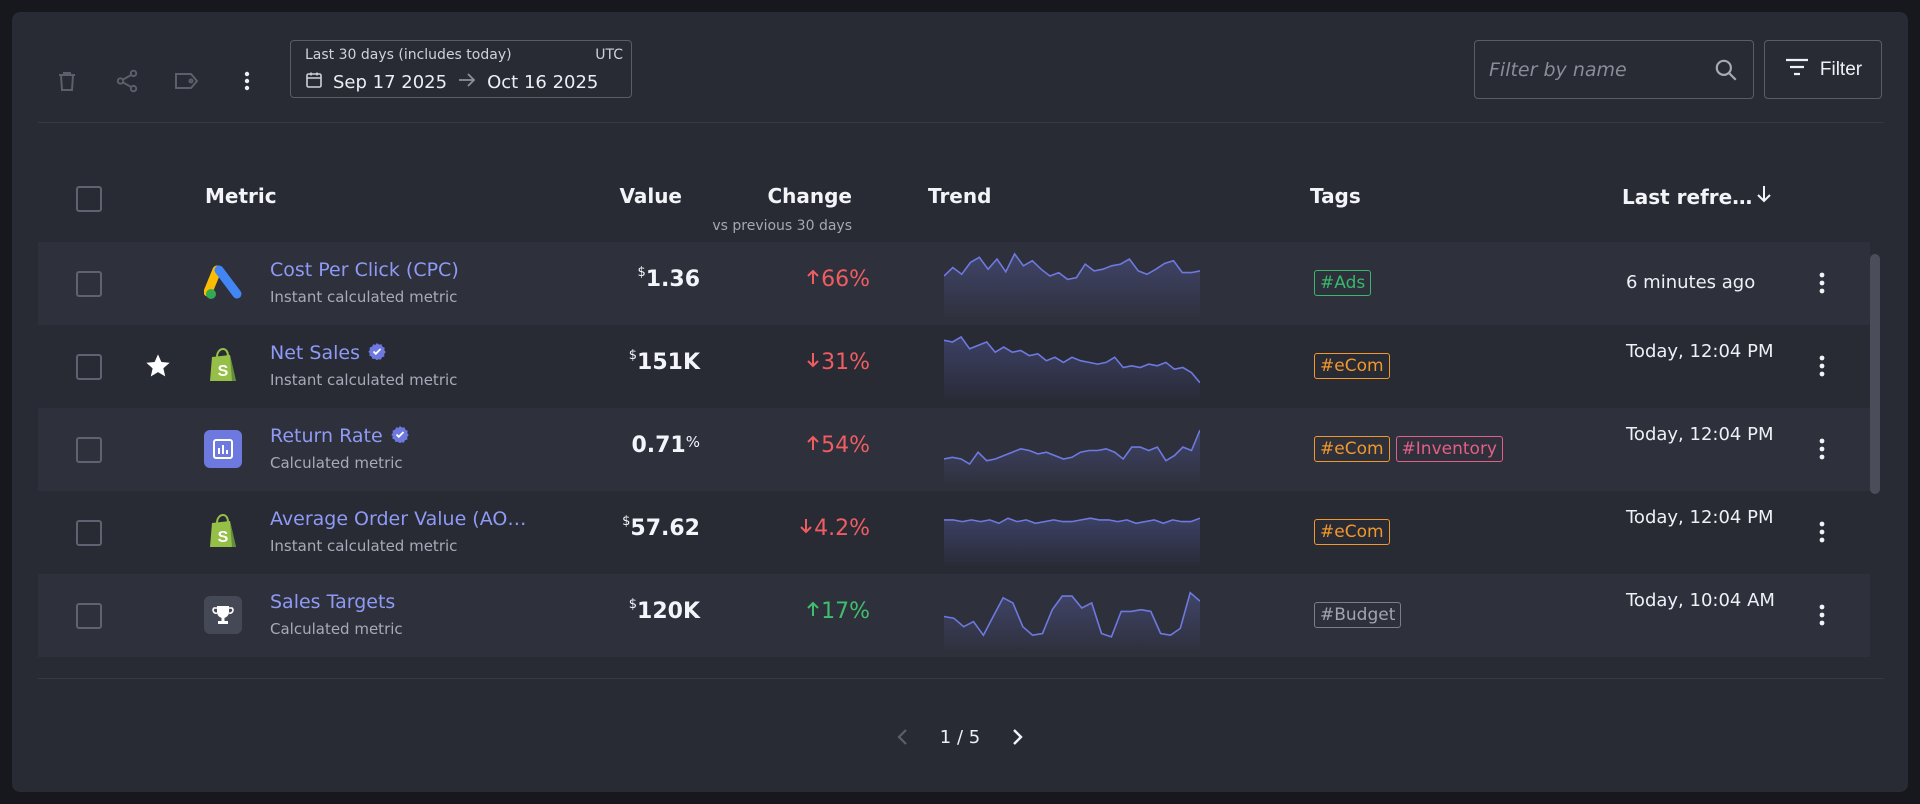 This screenshot has height=804, width=1920. Describe the element at coordinates (1726, 72) in the screenshot. I see `search-icon` at that location.